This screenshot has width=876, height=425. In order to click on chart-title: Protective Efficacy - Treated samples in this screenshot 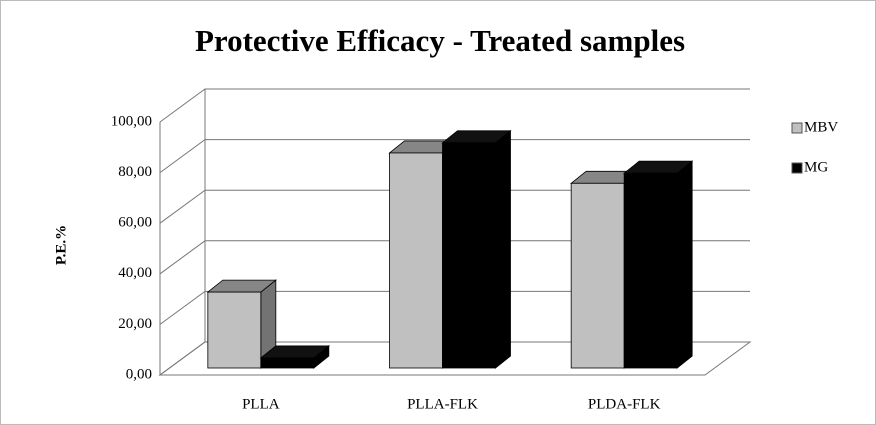, I will do `click(440, 40)`.